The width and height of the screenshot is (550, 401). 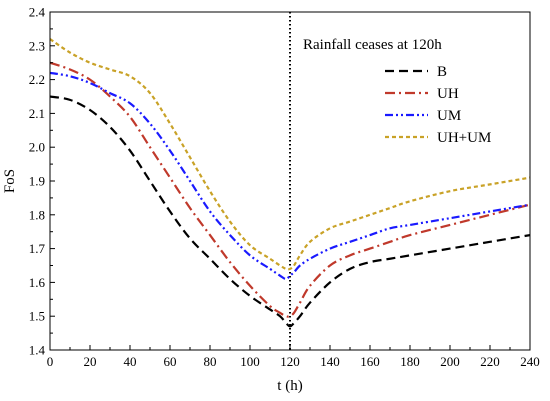 I want to click on x-axis-label: t (h), so click(x=289, y=386).